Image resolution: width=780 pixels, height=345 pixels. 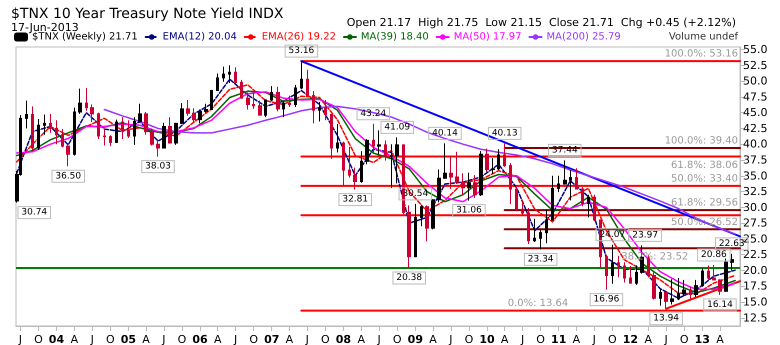 I want to click on annotation: 40.14, so click(x=445, y=133).